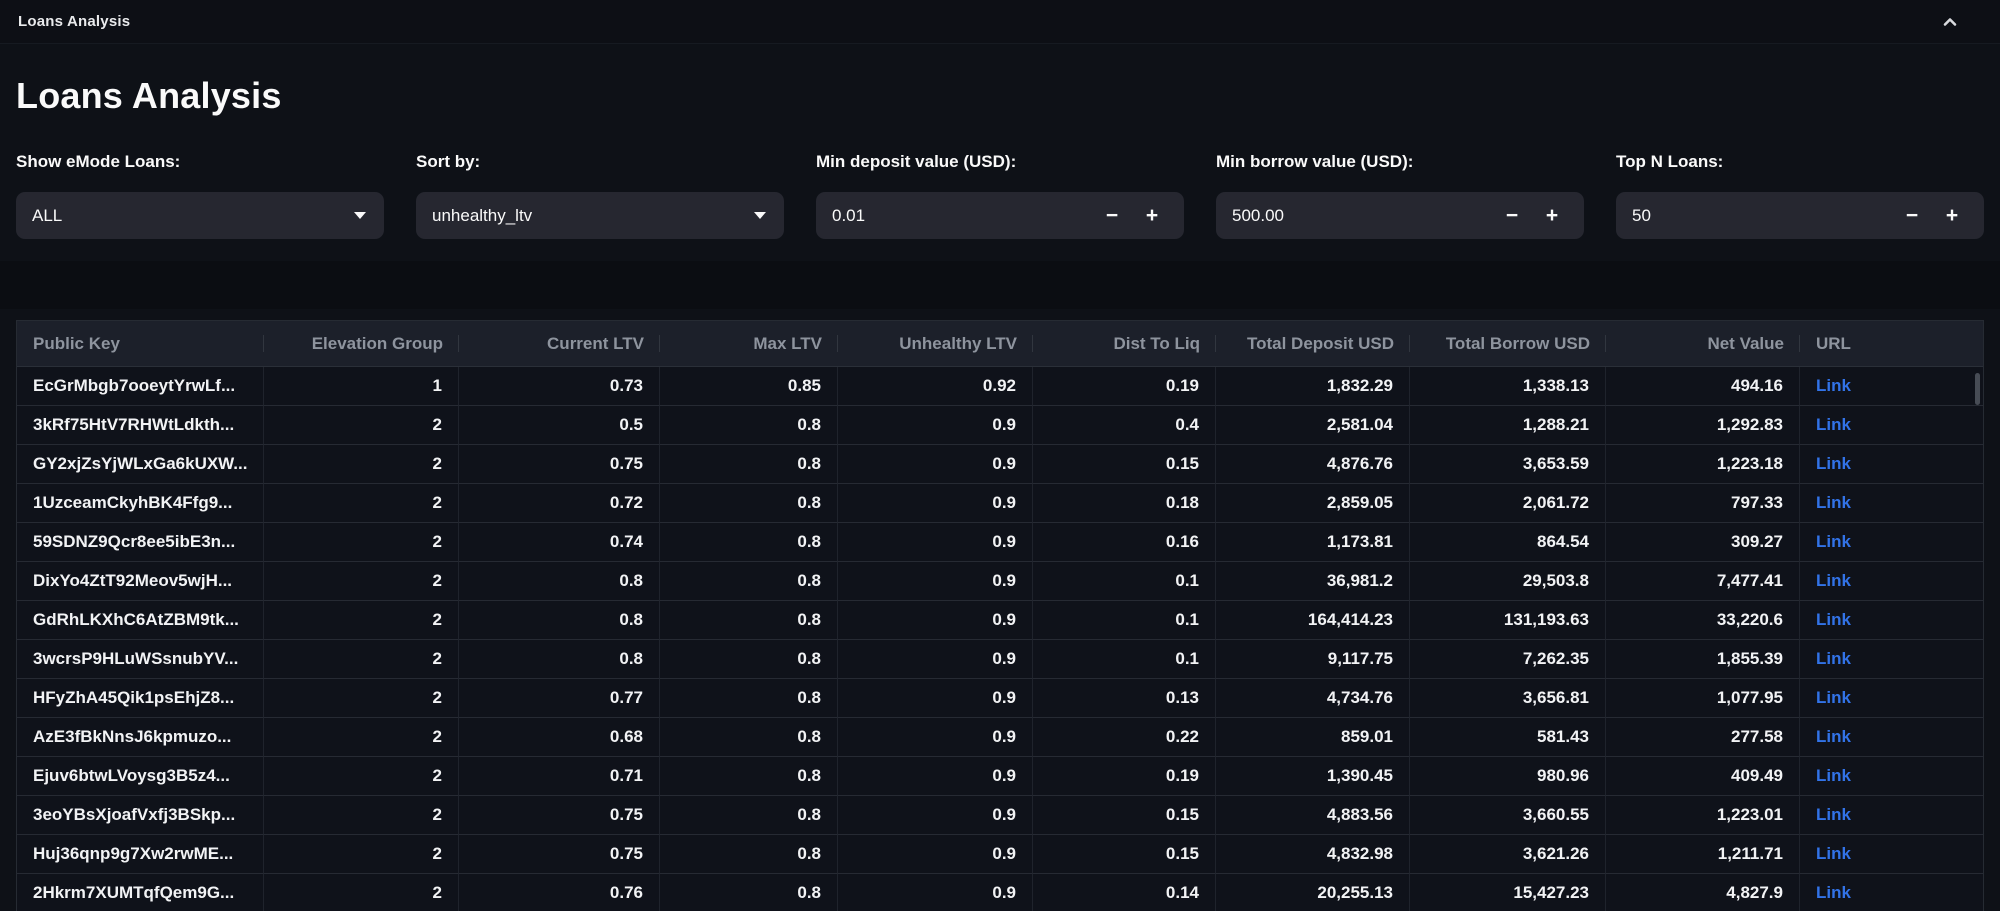 The height and width of the screenshot is (911, 2000). I want to click on page-title: Loans Analysis, so click(149, 95).